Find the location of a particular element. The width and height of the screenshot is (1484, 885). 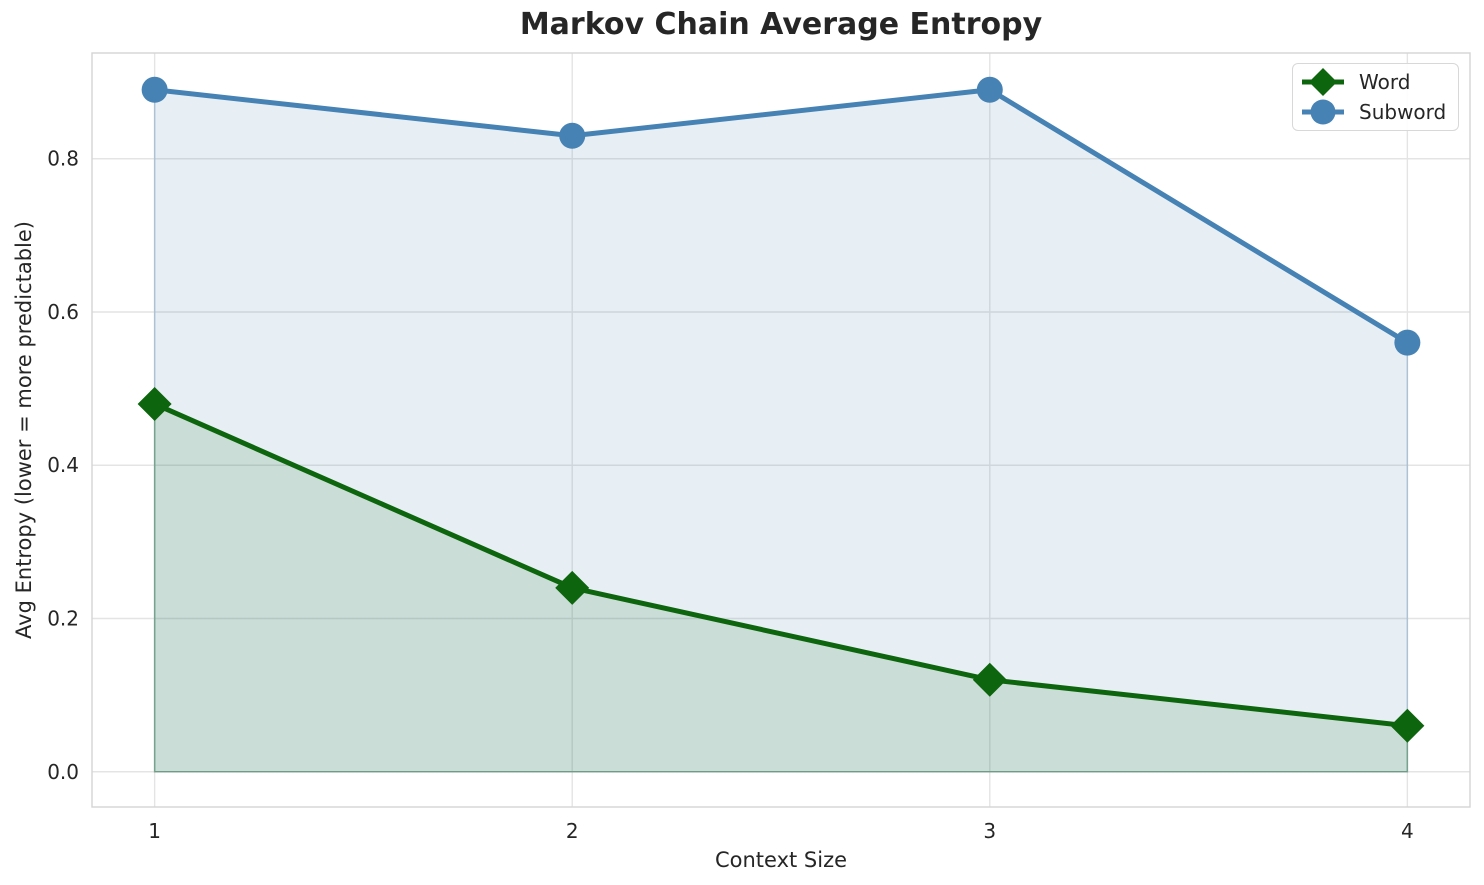

legend-label-subword: Subword is located at coordinates (1403, 112).